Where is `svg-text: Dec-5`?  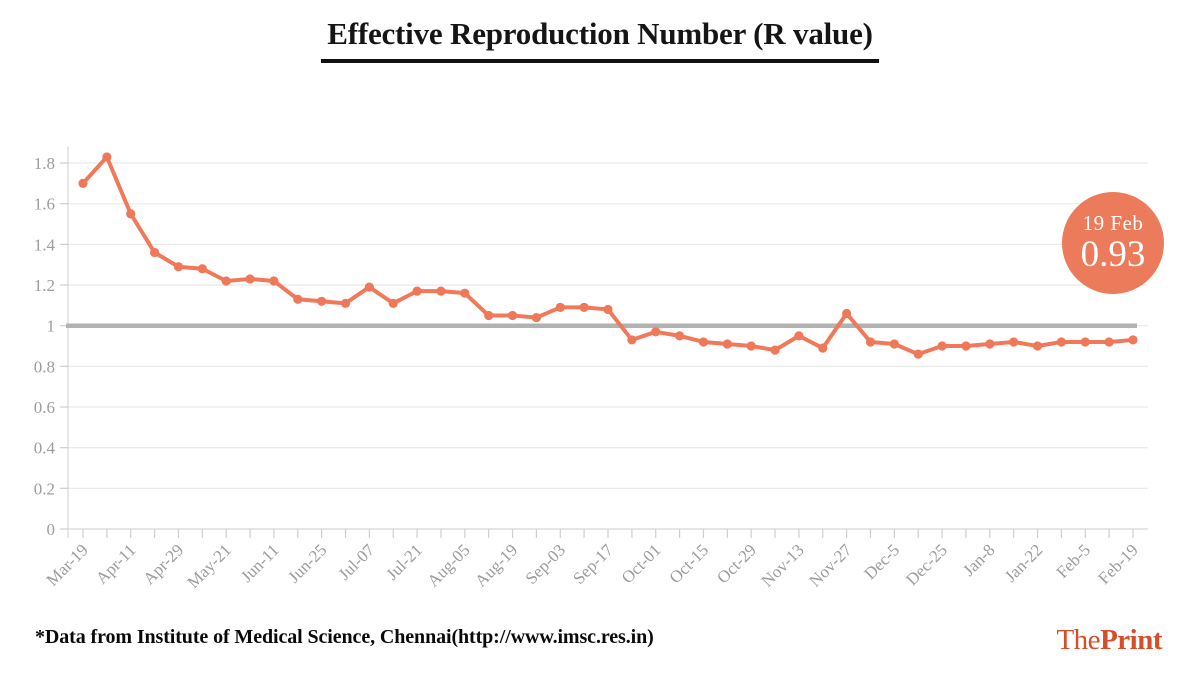
svg-text: Dec-5 is located at coordinates (881, 561).